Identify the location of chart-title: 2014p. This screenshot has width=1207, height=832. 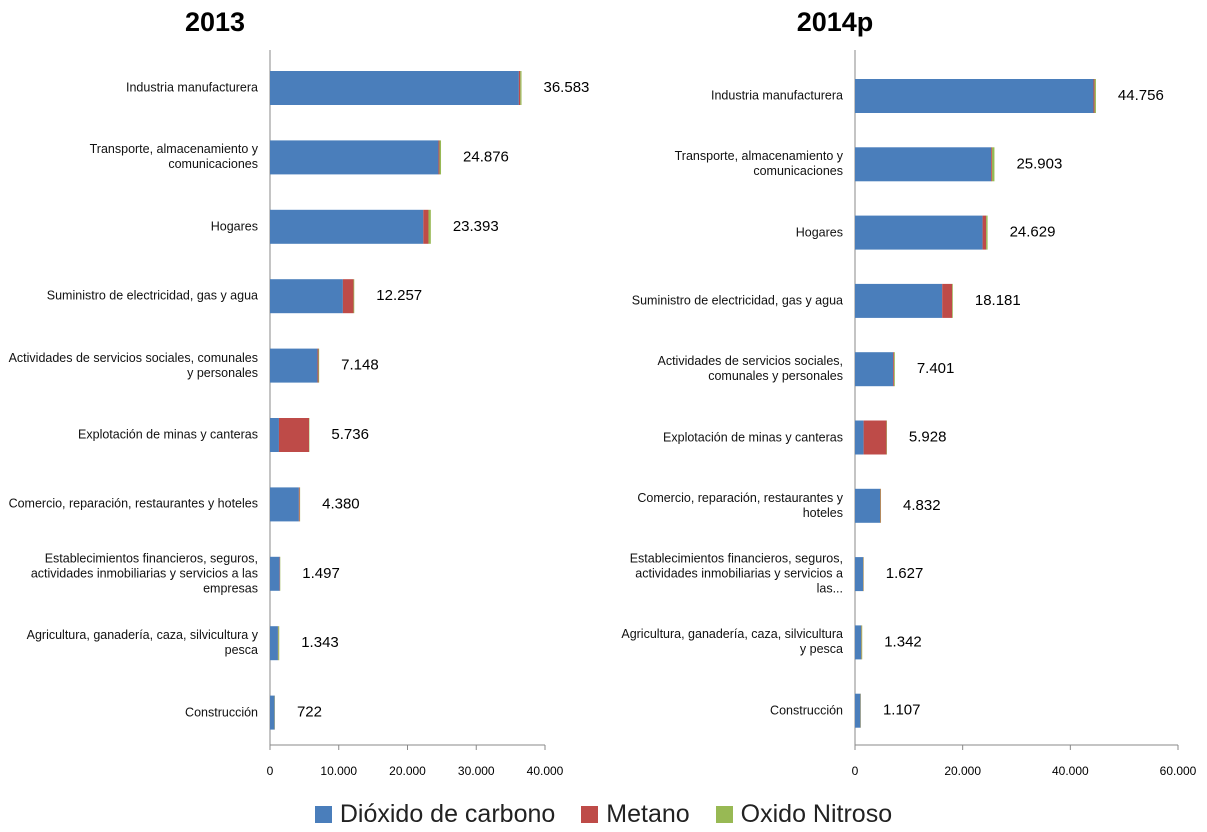
(835, 22).